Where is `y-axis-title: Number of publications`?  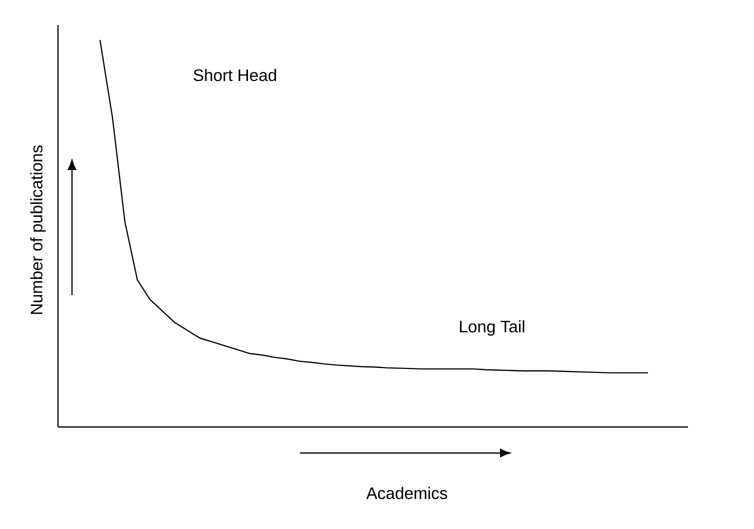
y-axis-title: Number of publications is located at coordinates (38, 229).